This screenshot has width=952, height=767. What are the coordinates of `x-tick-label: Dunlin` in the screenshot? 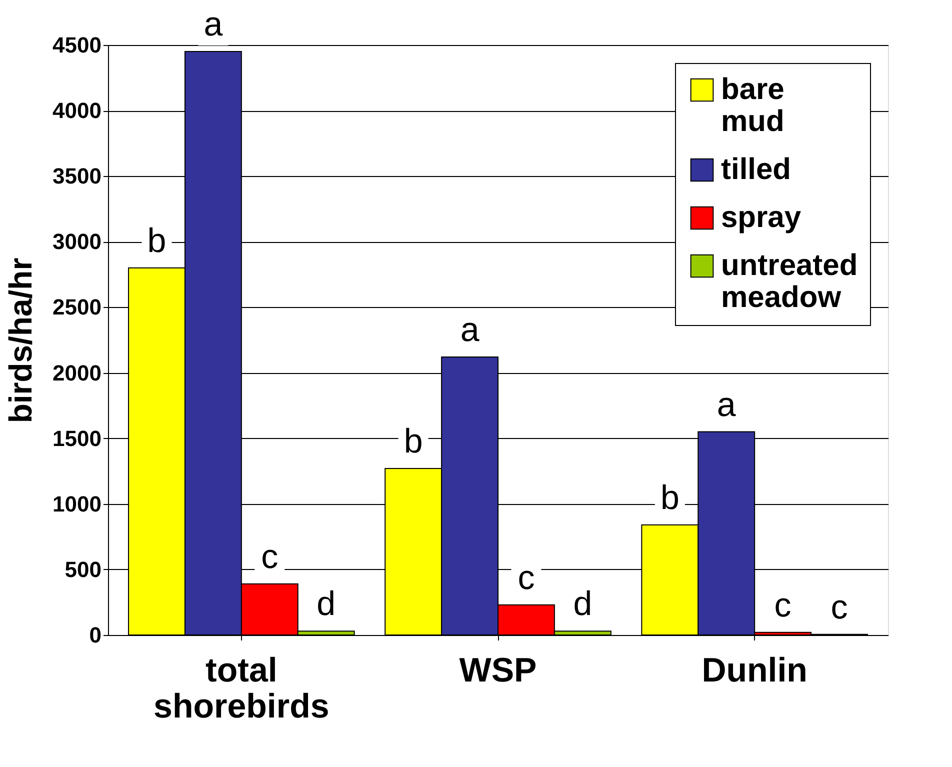 It's located at (755, 671).